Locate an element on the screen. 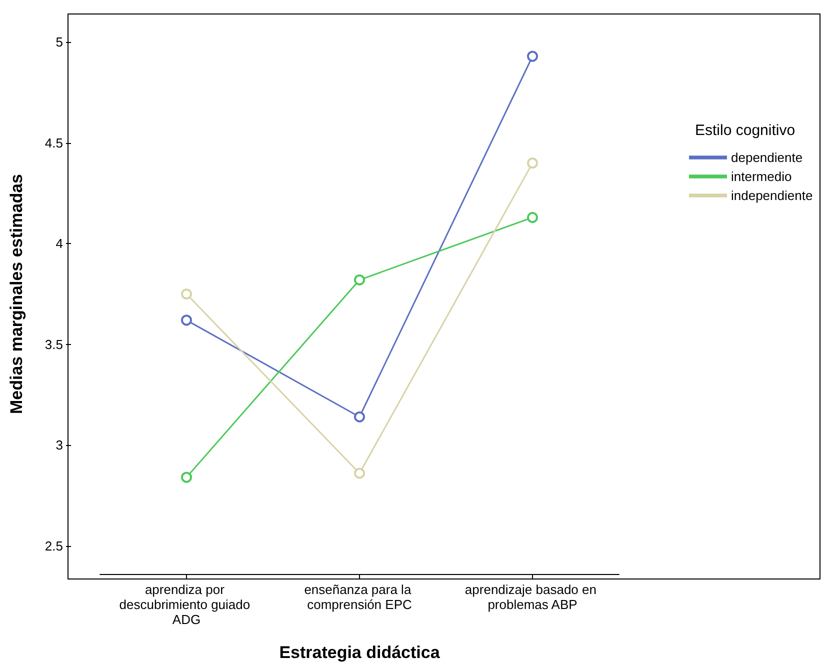 This screenshot has width=822, height=666. x-tick-label: aprendiza por descubrimiento guiado ADG is located at coordinates (186, 604).